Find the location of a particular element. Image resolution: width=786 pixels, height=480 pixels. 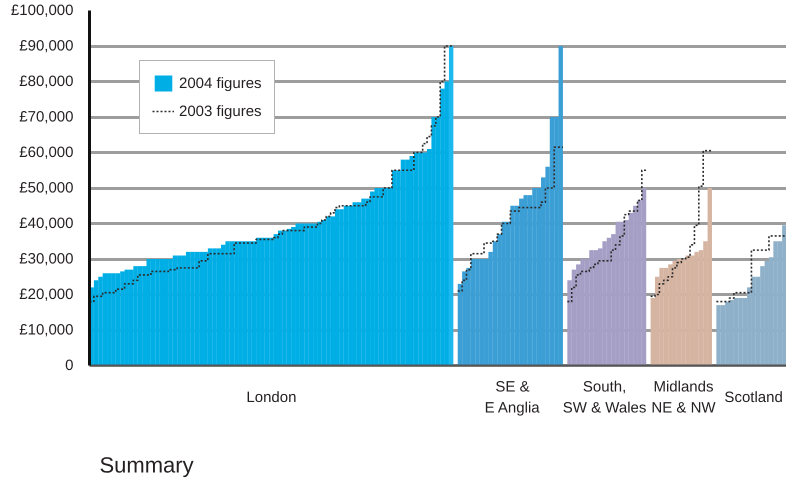

y-tick-label: £30,000 is located at coordinates (46, 259).